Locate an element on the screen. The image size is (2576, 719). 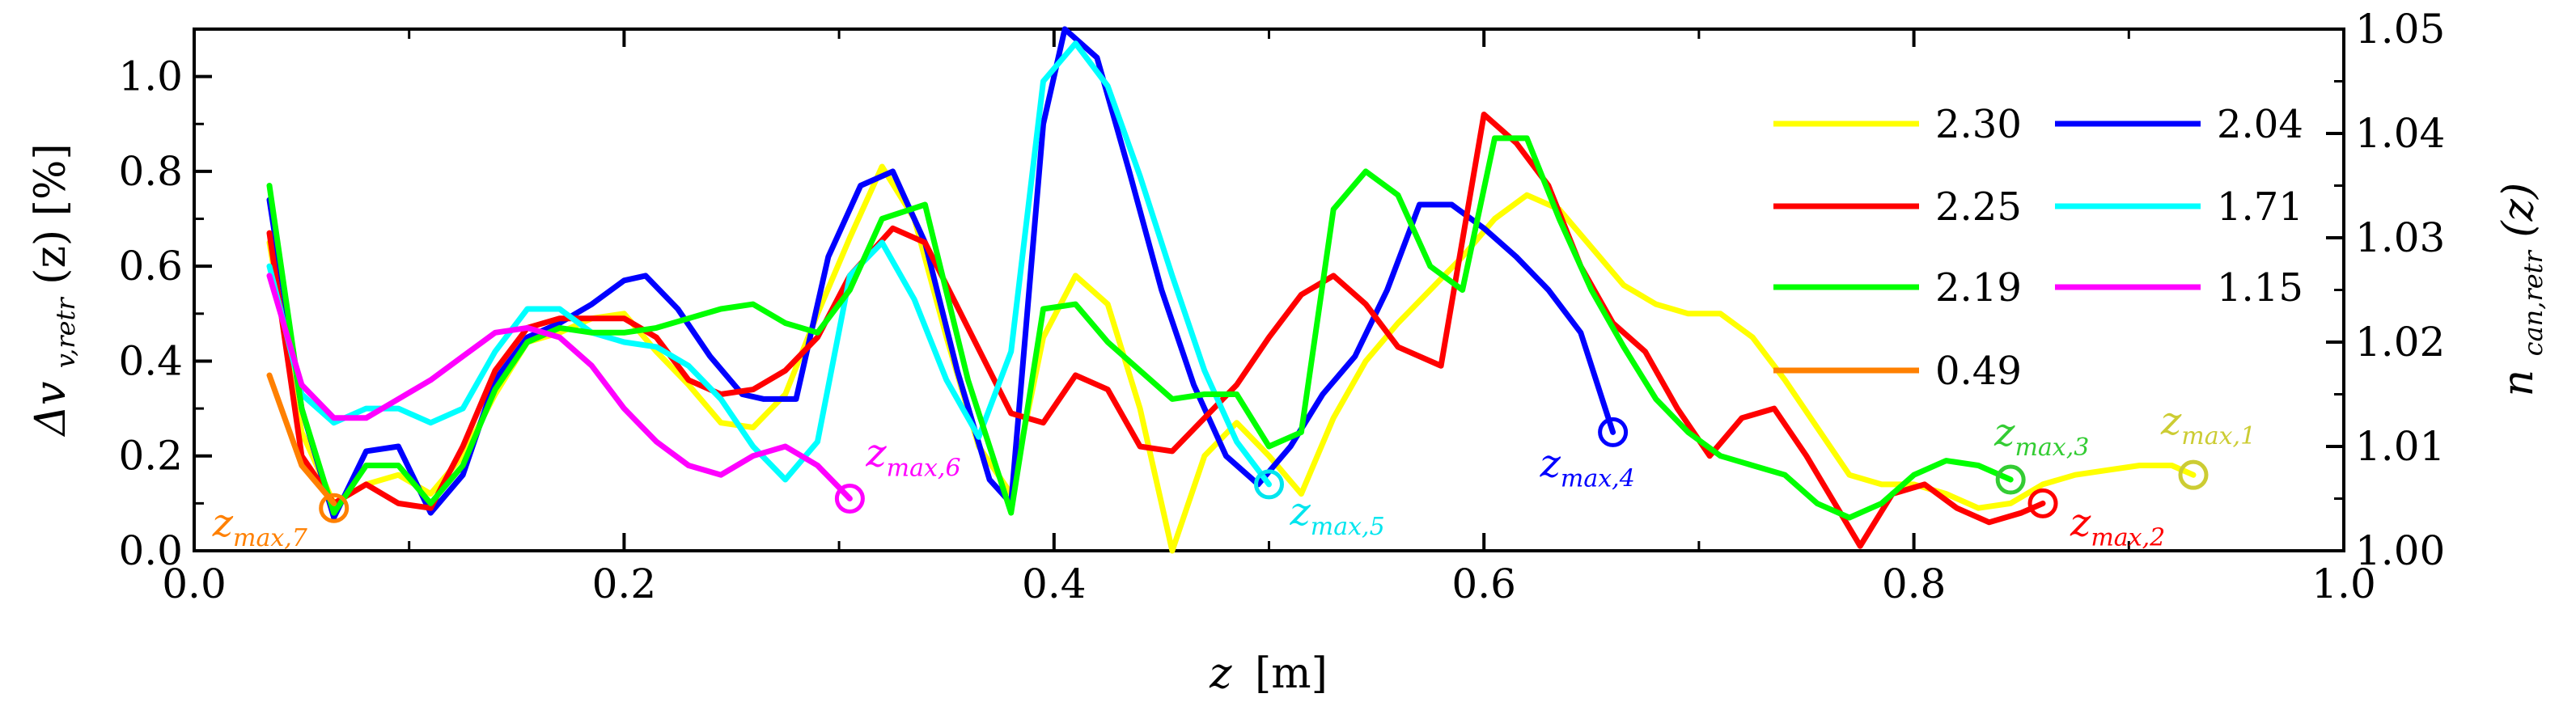
zmax-label: zmax,2 is located at coordinates (2117, 526).